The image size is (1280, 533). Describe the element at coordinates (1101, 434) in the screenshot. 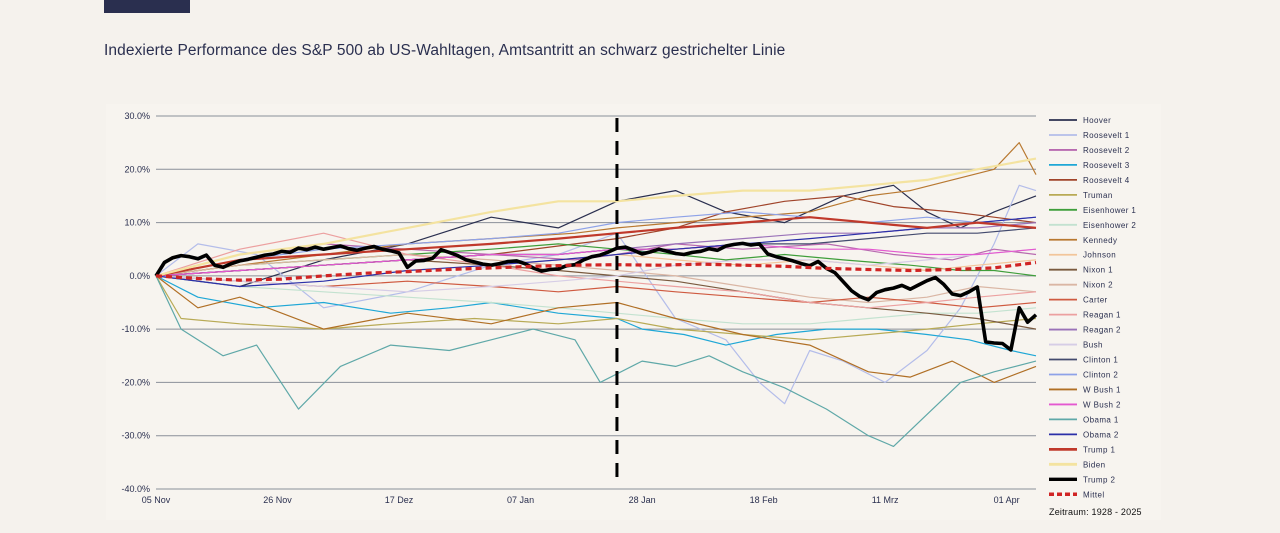

I see `legend-label: Obama 2` at that location.